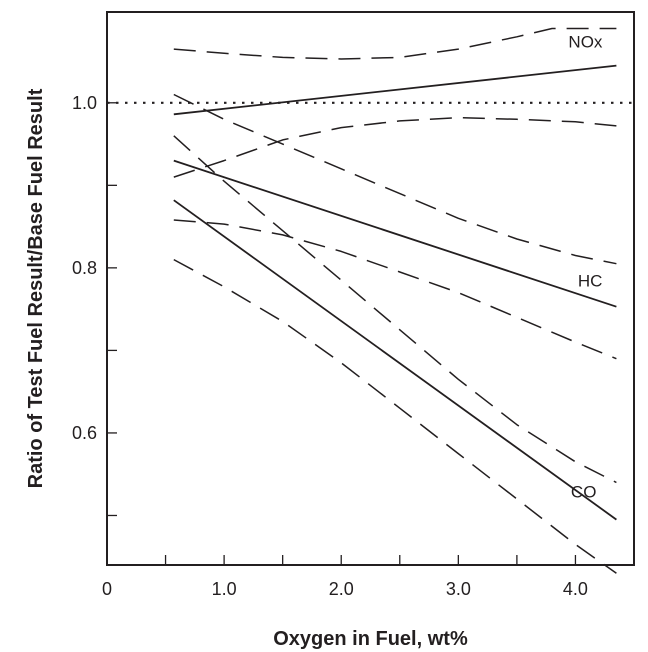 Image resolution: width=648 pixels, height=652 pixels. What do you see at coordinates (395, 90) in the screenshot?
I see `series-line-nox` at bounding box center [395, 90].